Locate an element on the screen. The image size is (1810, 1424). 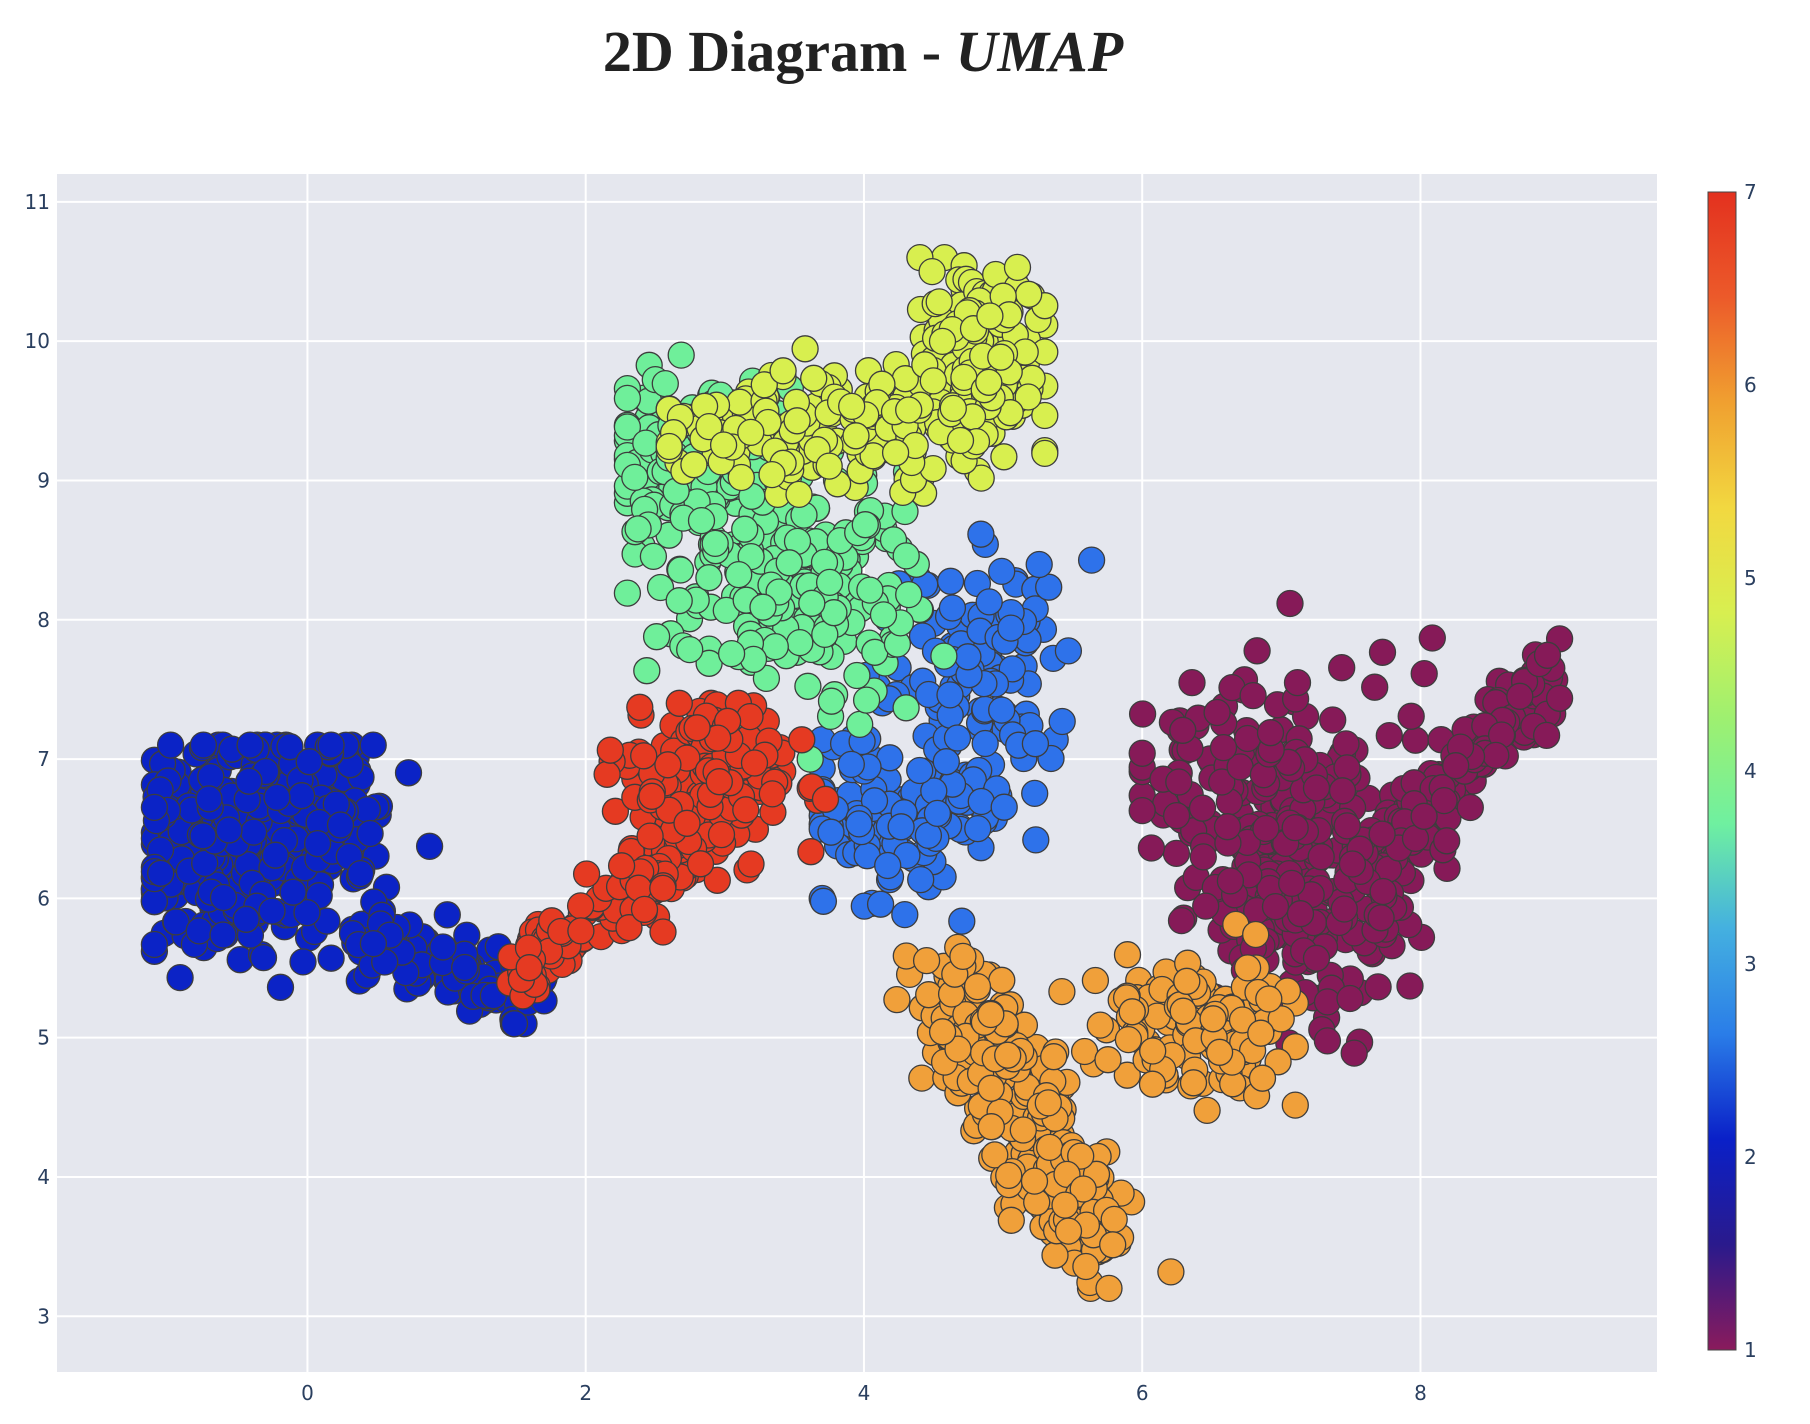
colorbar is located at coordinates (1722, 771).